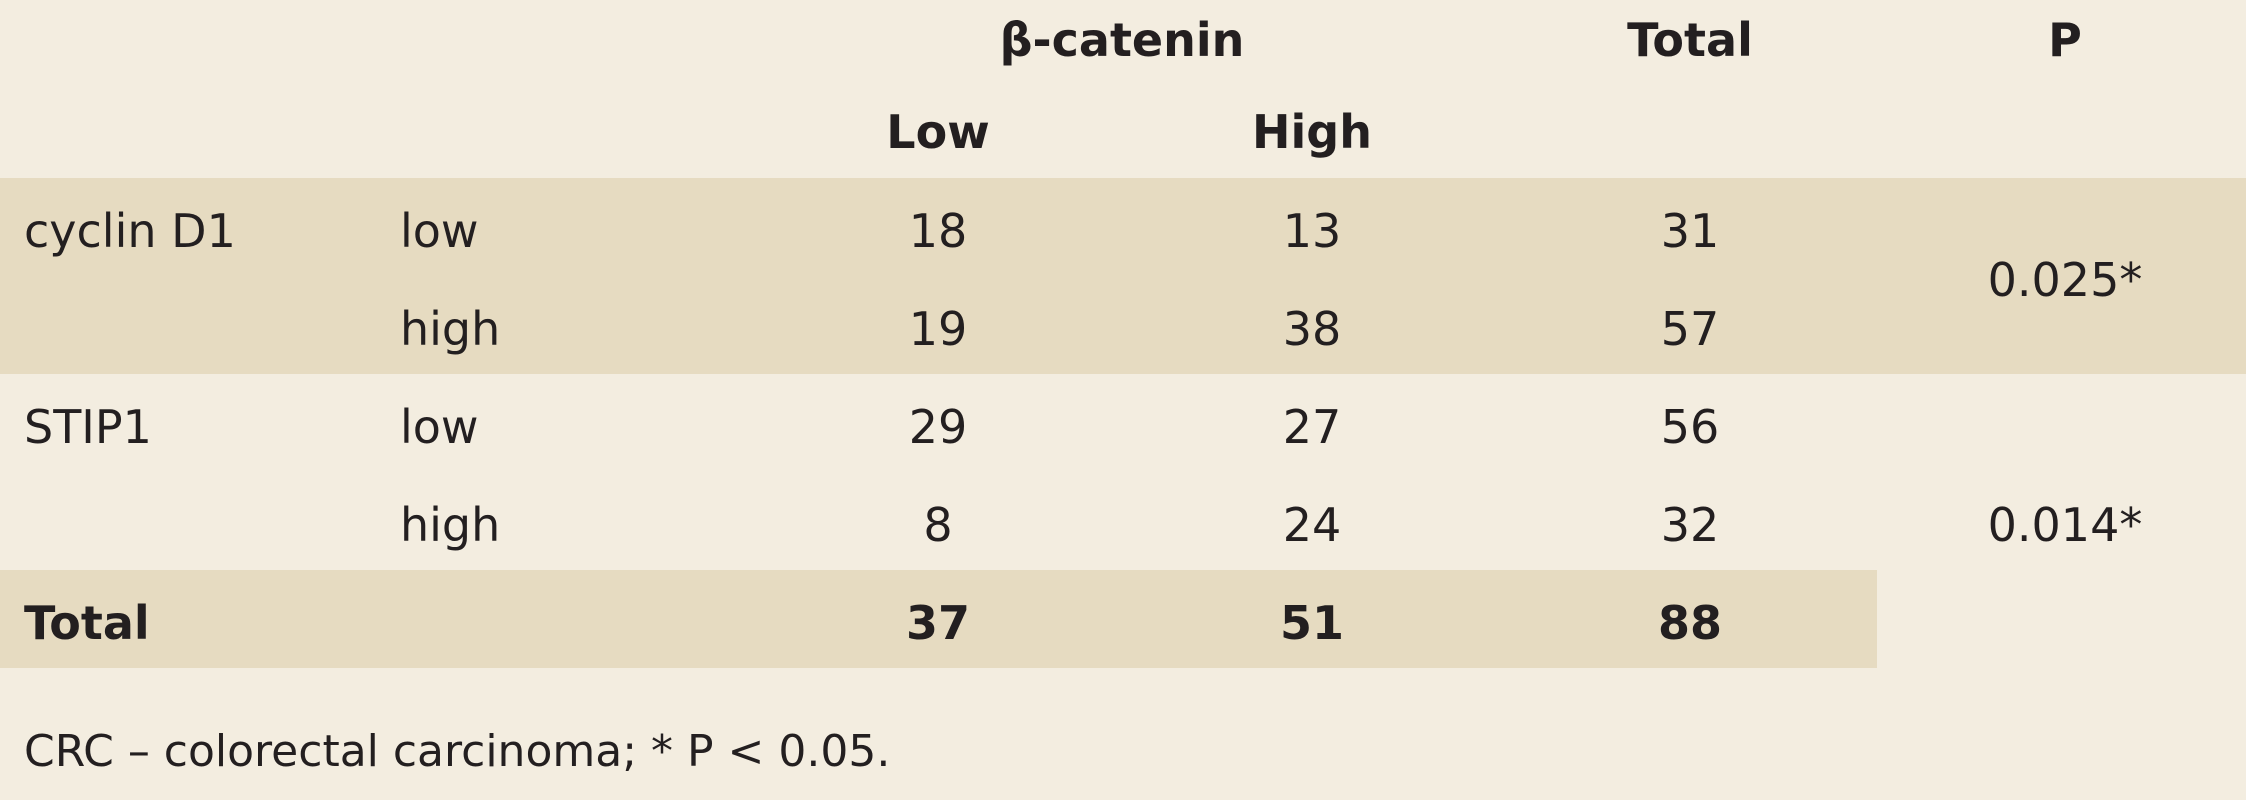 The width and height of the screenshot is (2246, 800). Describe the element at coordinates (938, 132) in the screenshot. I see `subheader-low: Low` at that location.